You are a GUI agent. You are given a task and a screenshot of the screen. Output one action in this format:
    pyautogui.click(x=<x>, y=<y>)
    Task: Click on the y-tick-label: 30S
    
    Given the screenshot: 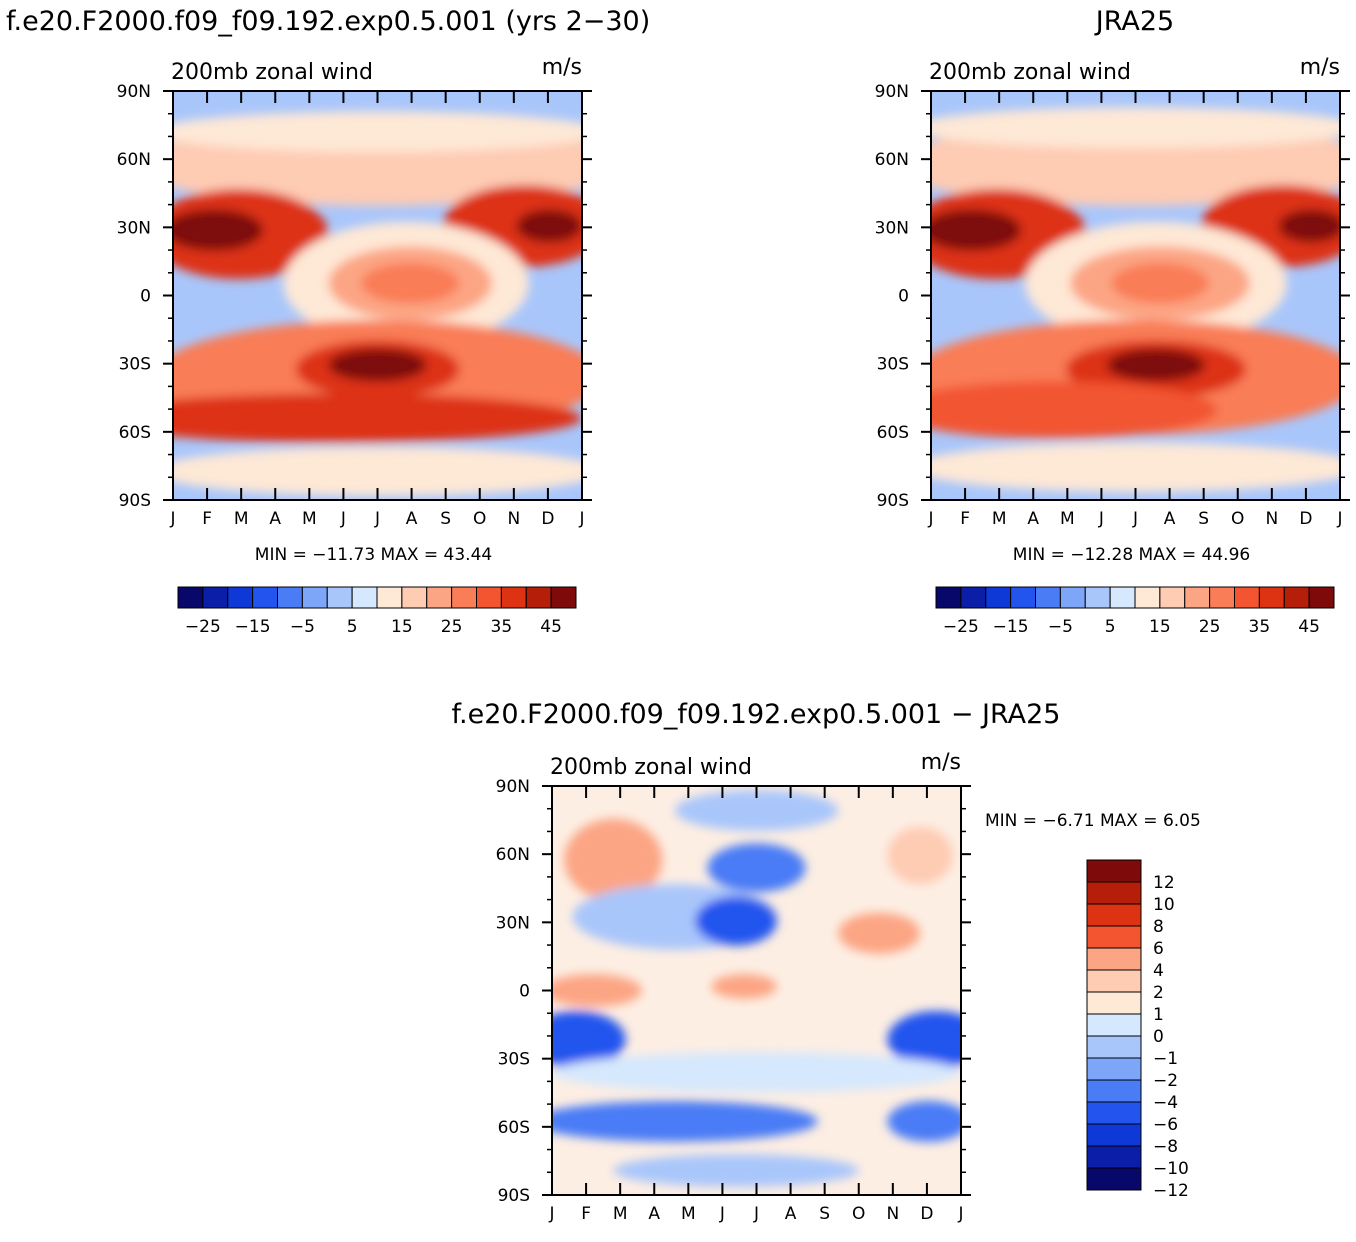 What is the action you would take?
    pyautogui.click(x=893, y=365)
    